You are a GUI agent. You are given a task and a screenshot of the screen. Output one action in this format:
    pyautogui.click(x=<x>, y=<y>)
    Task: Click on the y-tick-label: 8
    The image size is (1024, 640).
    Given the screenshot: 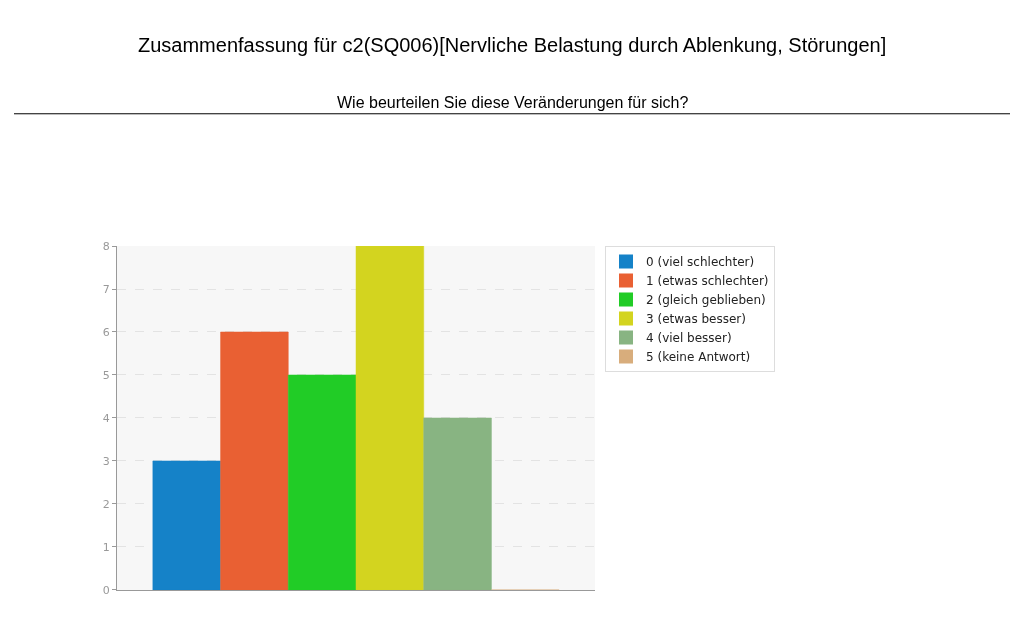 What is the action you would take?
    pyautogui.click(x=106, y=246)
    